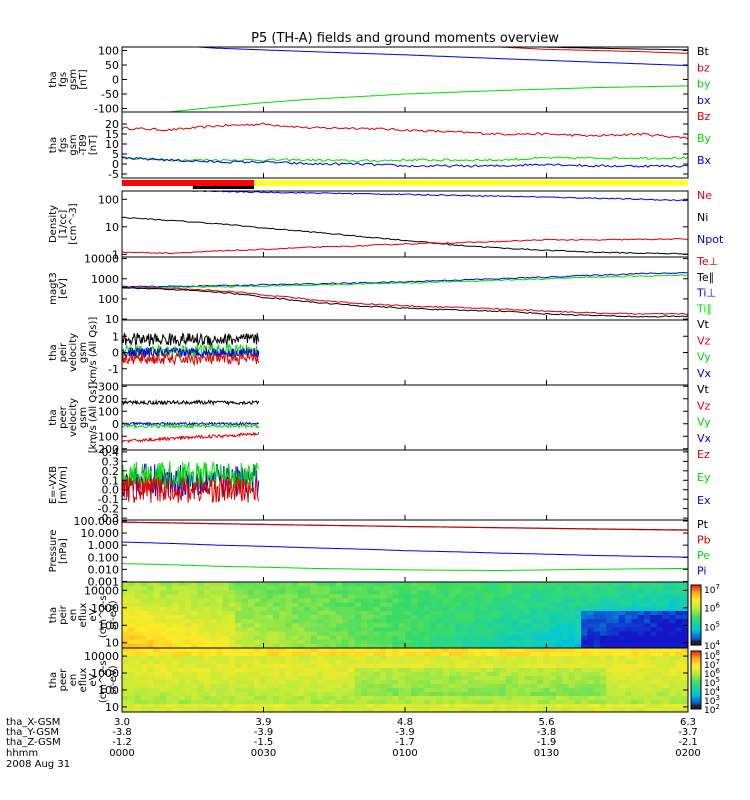 The height and width of the screenshot is (800, 750). Describe the element at coordinates (438, 57) in the screenshot. I see `series-bx` at that location.